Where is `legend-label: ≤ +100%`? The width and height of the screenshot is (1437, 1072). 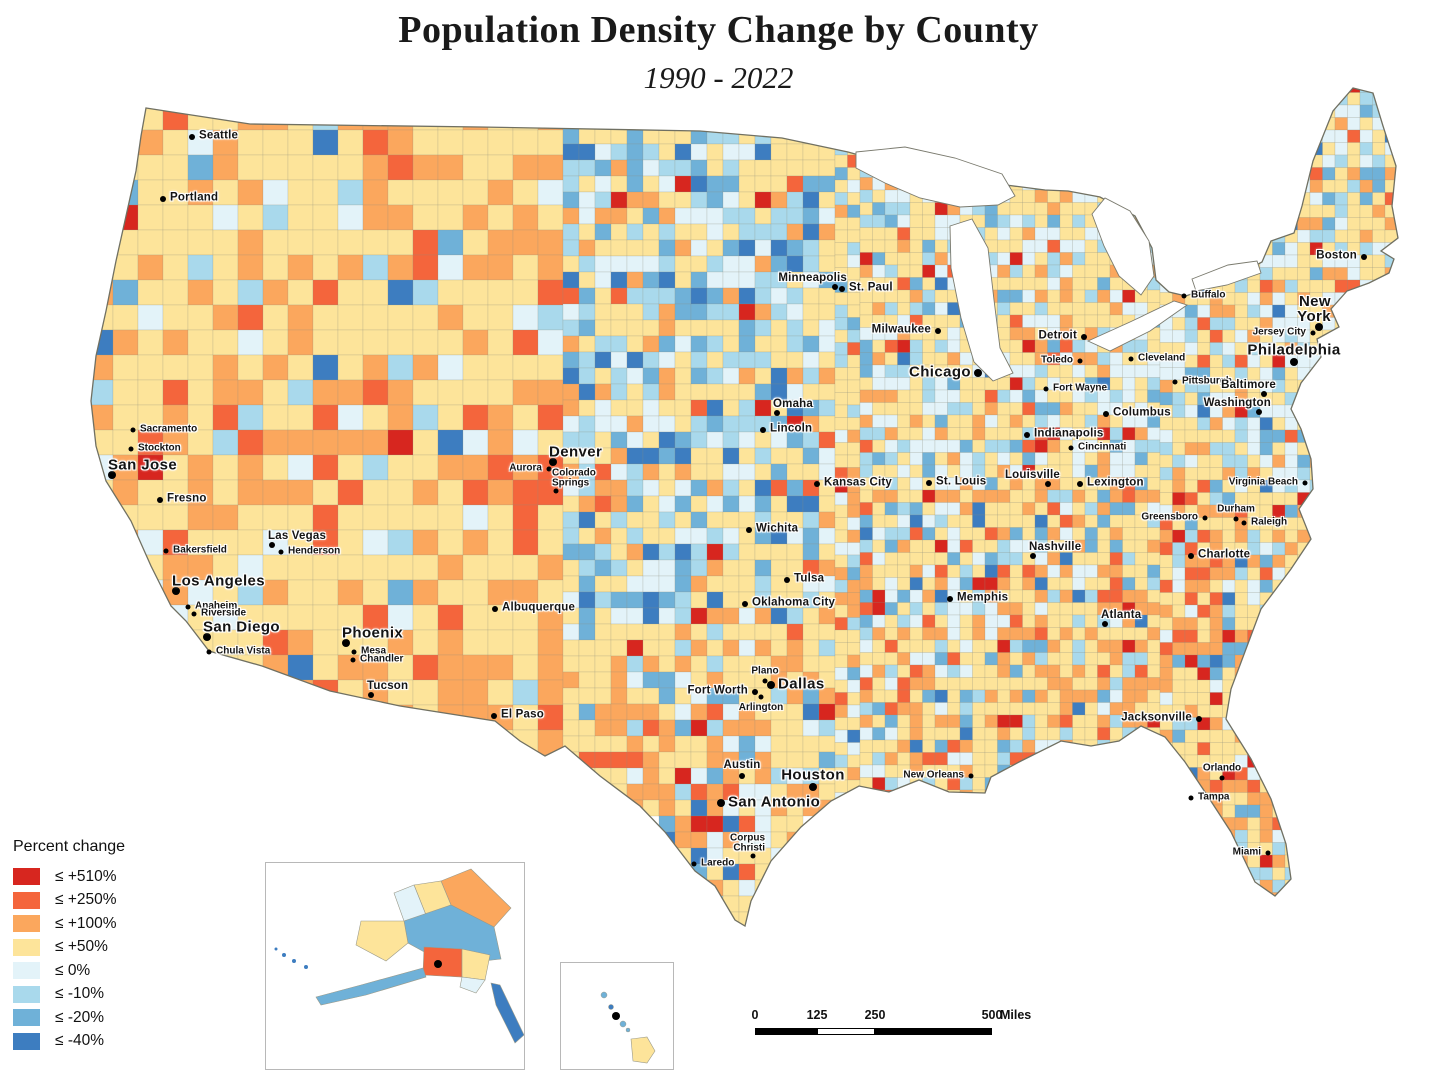 legend-label: ≤ +100% is located at coordinates (86, 923).